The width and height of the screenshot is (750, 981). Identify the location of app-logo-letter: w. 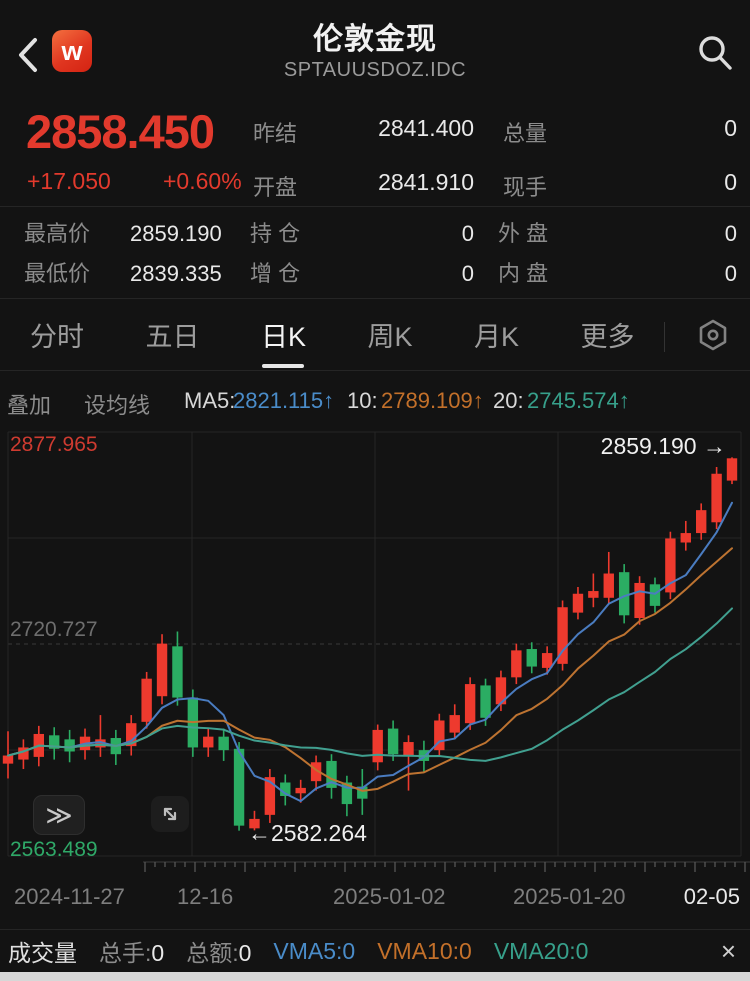
(72, 50).